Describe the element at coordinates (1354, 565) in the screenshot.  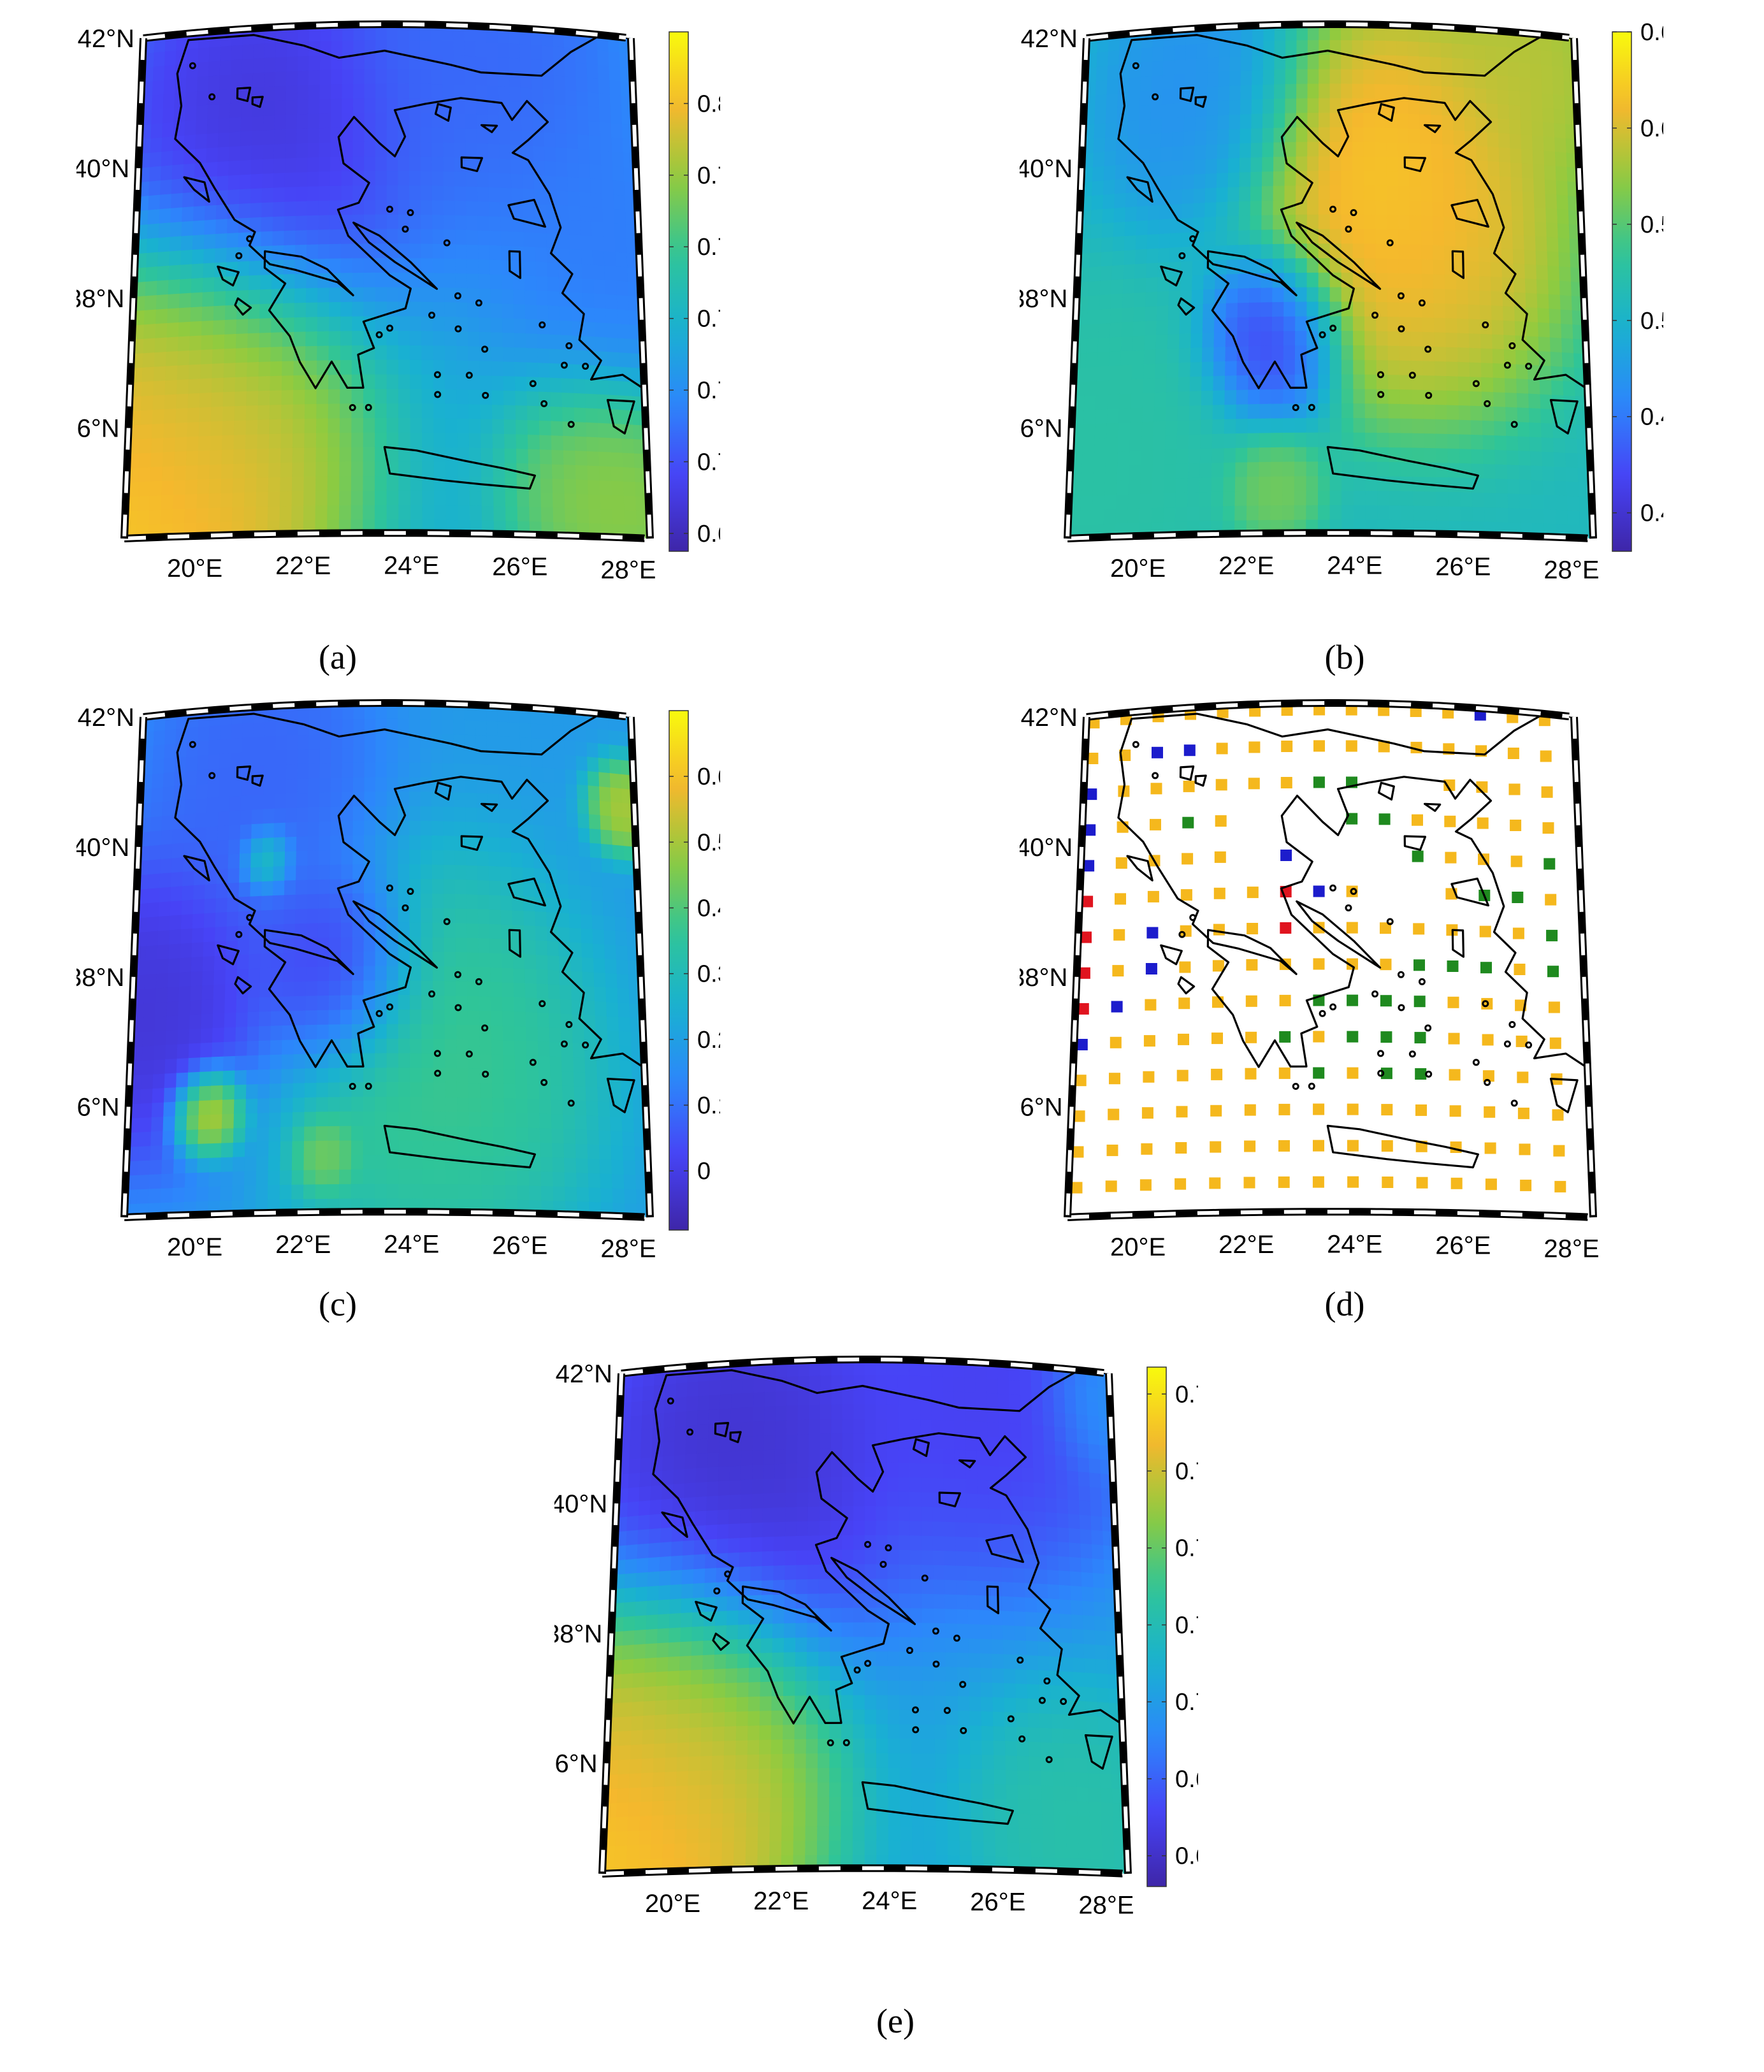
I see `lon-label: 24°E` at that location.